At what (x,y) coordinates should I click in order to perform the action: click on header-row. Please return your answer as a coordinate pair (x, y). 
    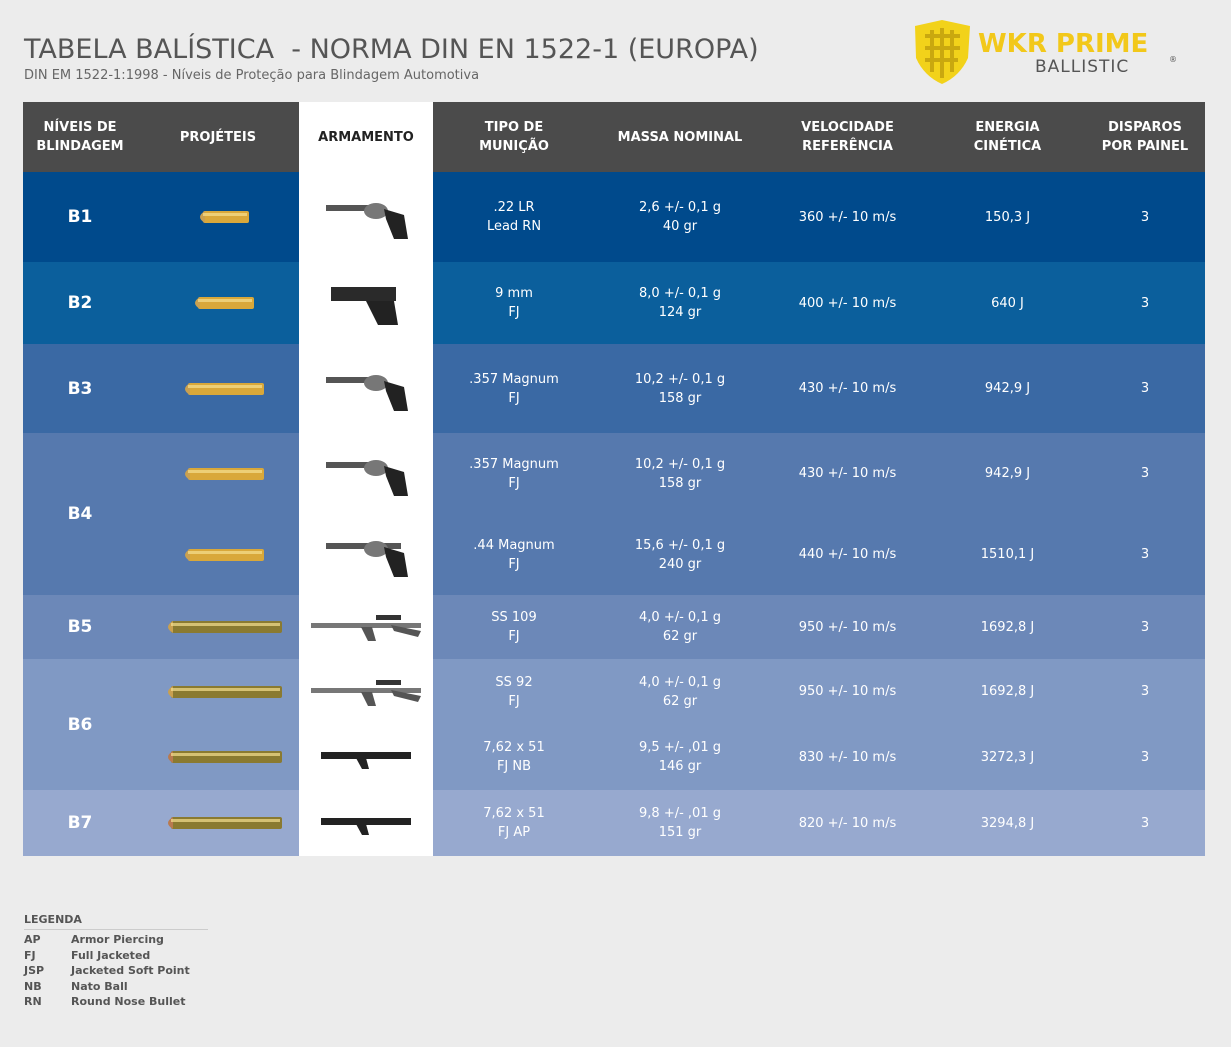
    Looking at the image, I should click on (614, 137).